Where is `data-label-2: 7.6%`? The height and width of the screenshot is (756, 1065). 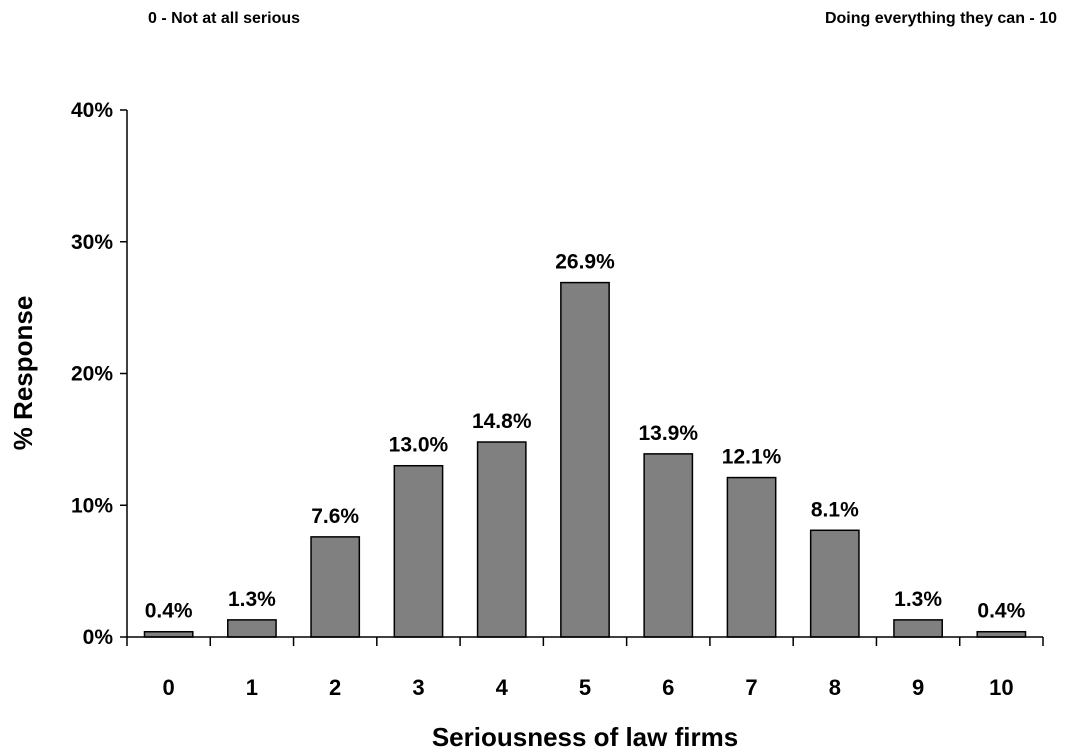 data-label-2: 7.6% is located at coordinates (335, 516).